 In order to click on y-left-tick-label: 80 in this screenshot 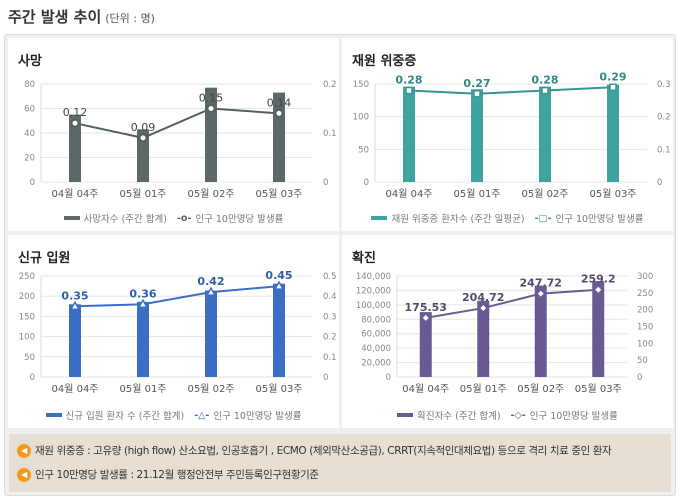, I will do `click(29, 85)`.